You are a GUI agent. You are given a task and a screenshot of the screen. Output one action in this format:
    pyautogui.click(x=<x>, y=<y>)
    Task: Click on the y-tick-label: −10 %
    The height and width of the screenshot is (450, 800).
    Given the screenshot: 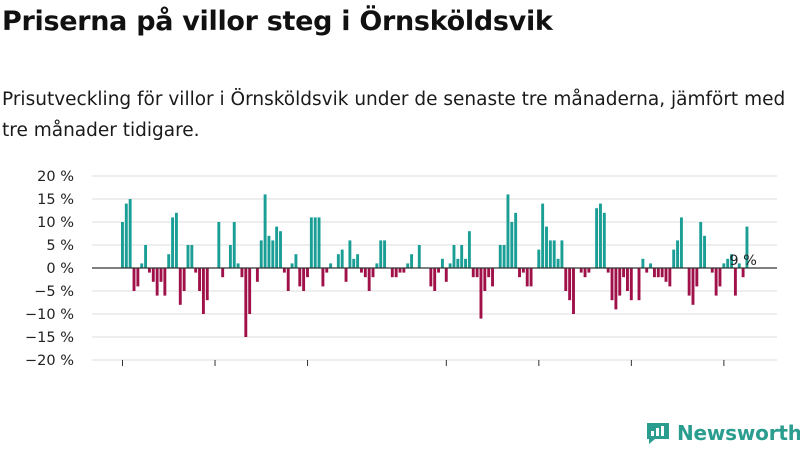 What is the action you would take?
    pyautogui.click(x=49, y=315)
    